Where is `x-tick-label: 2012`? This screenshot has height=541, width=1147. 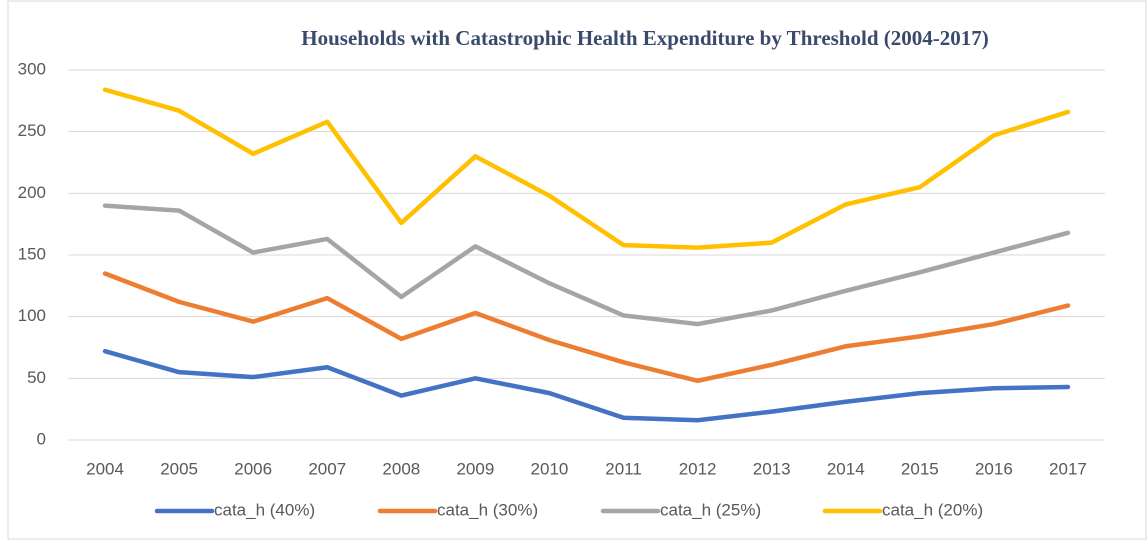
x-tick-label: 2012 is located at coordinates (698, 468).